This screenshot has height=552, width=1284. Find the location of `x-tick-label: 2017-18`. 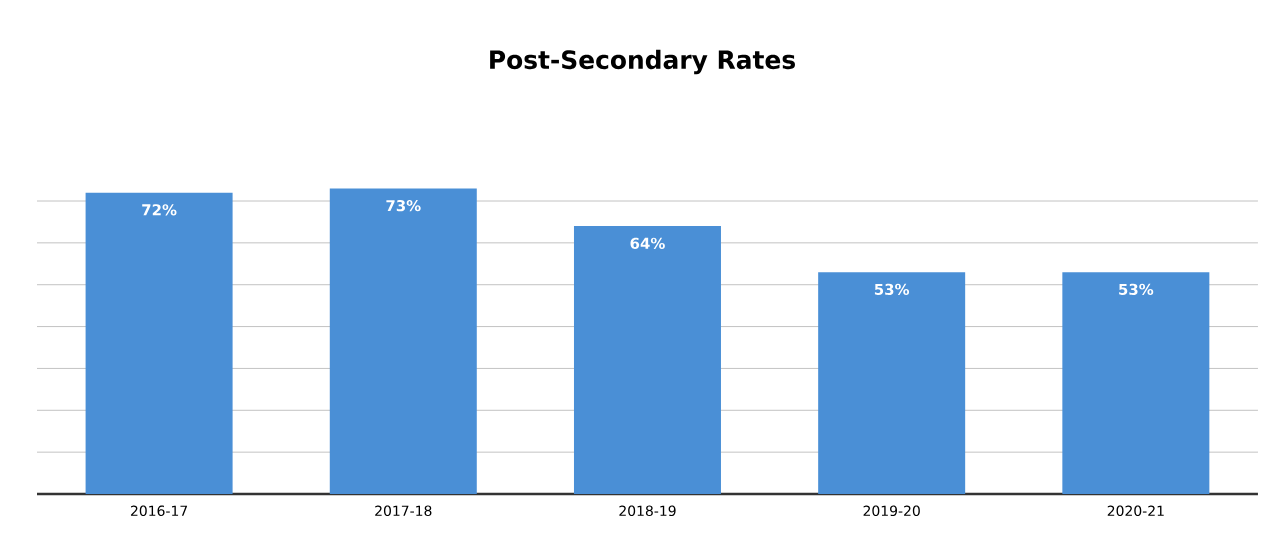

x-tick-label: 2017-18 is located at coordinates (403, 511).